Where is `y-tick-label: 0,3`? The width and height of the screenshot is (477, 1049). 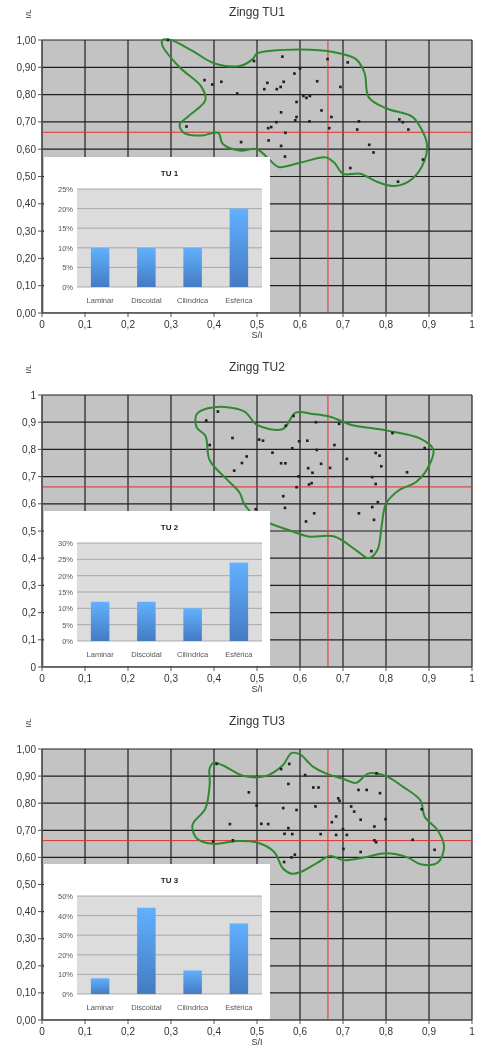 y-tick-label: 0,3 is located at coordinates (29, 585).